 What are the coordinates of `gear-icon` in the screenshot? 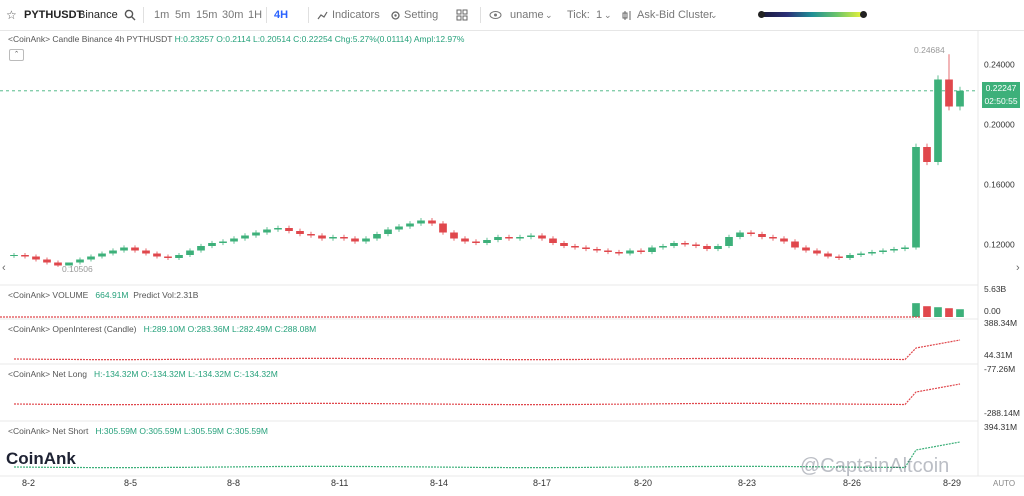 It's located at (395, 15).